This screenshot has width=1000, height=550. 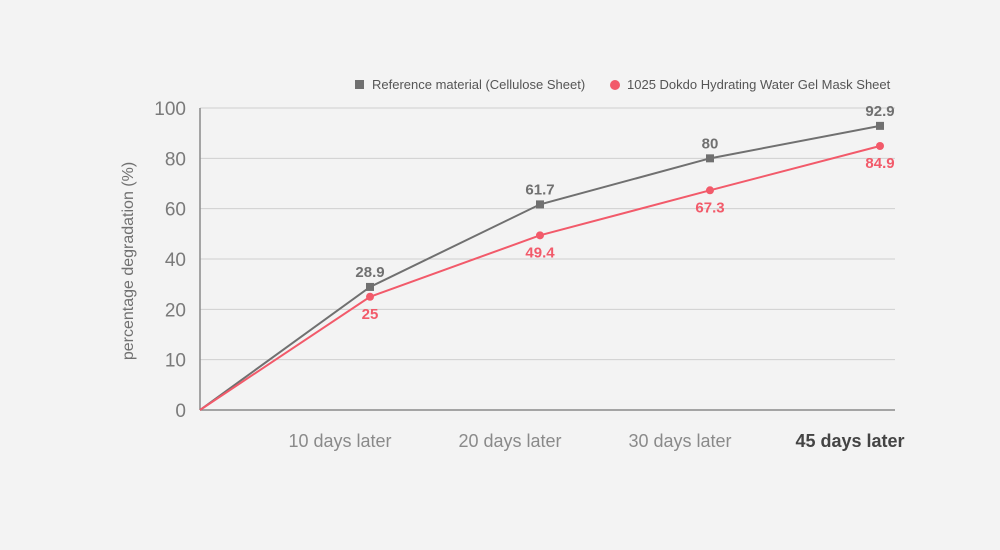 I want to click on series-0-label-1: 28.9, so click(x=369, y=272).